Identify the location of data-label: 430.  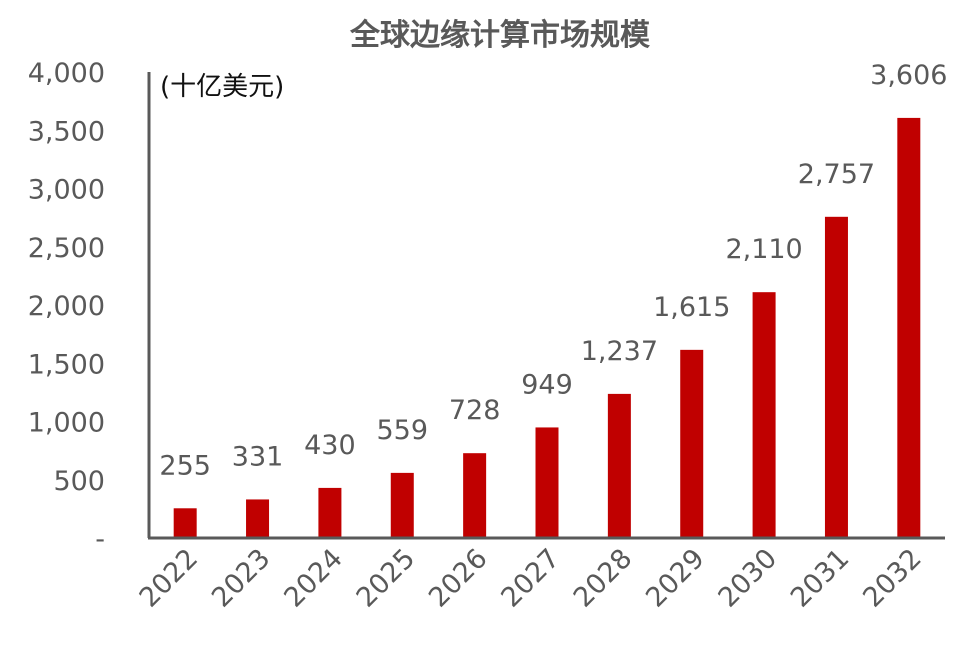
(330, 445).